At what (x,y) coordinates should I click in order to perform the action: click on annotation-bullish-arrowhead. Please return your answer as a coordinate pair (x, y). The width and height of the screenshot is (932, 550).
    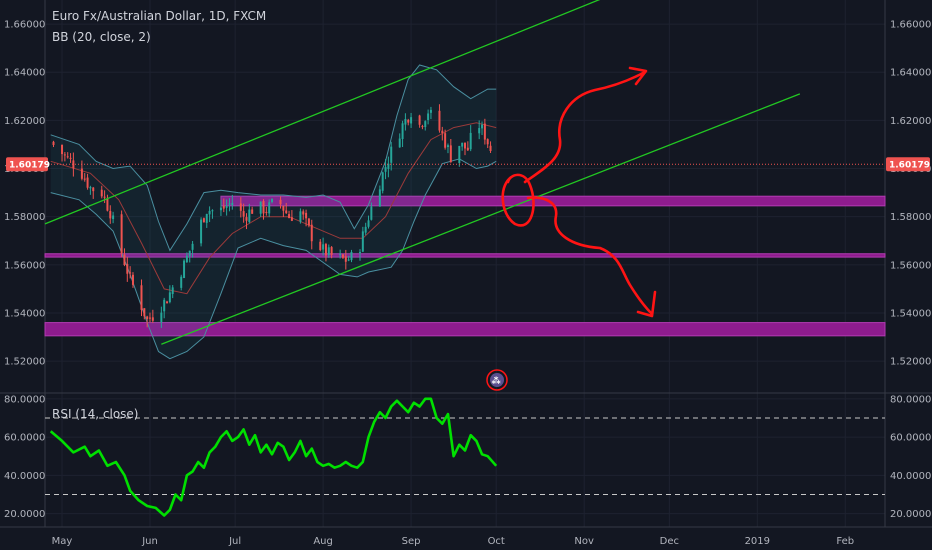
    Looking at the image, I should click on (638, 76).